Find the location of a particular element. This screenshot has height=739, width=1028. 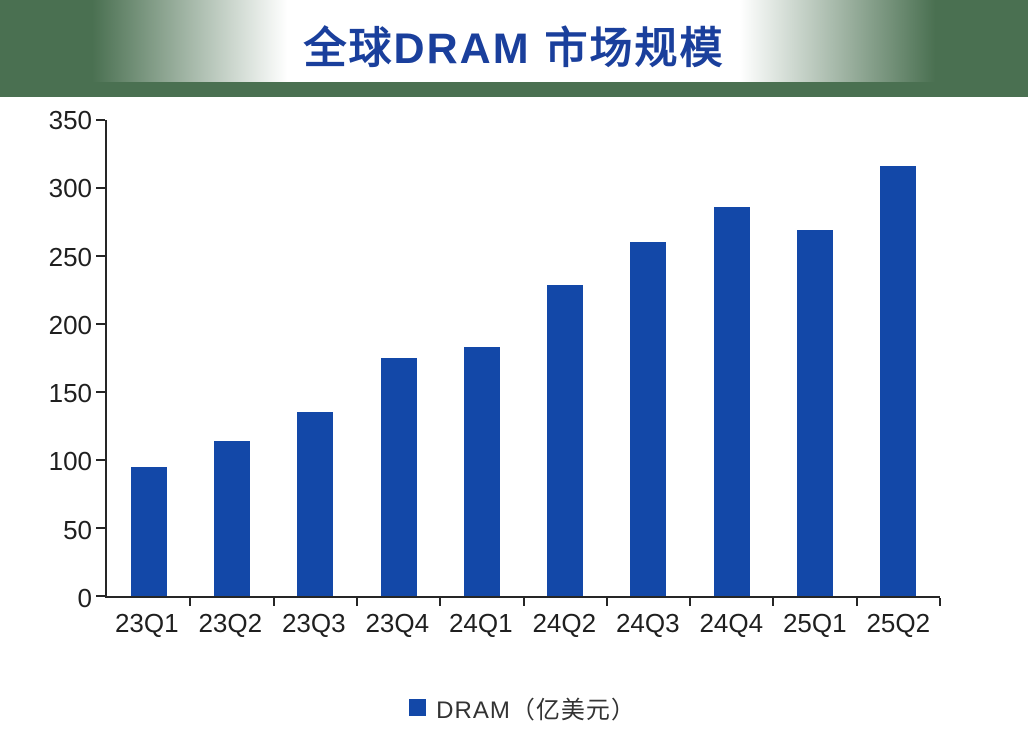

bar-24Q2 is located at coordinates (565, 440).